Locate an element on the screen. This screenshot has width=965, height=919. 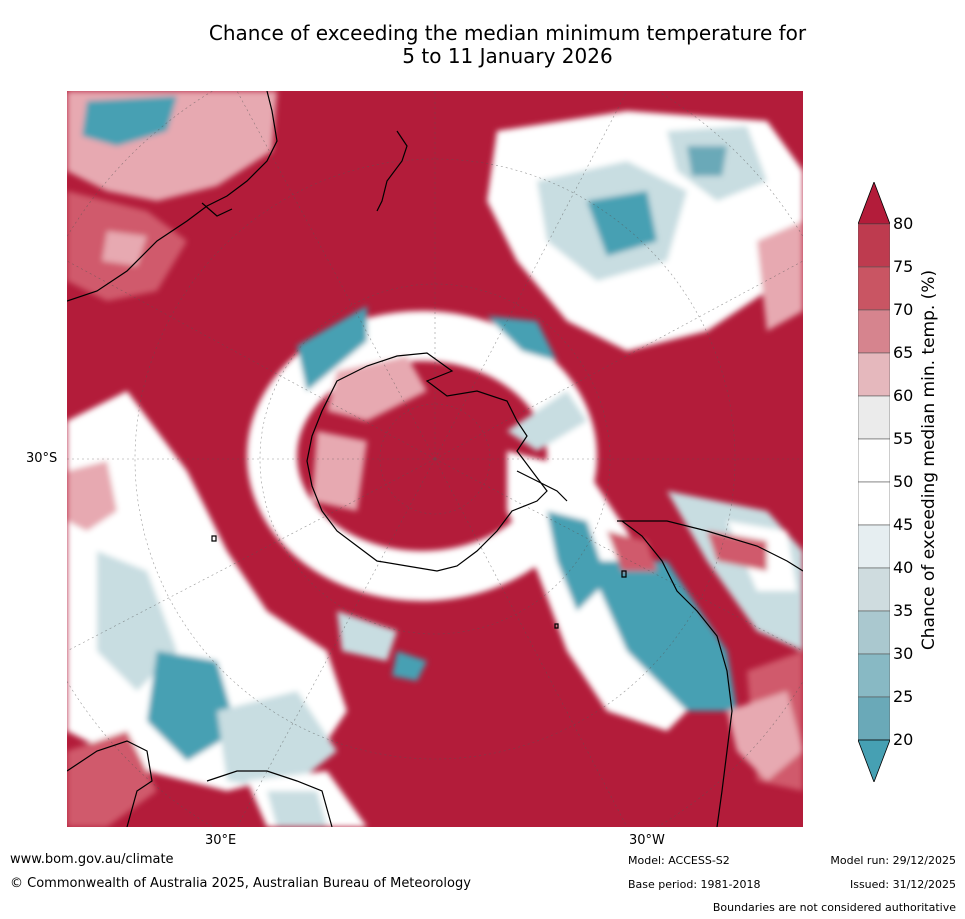
colorbar-tick-label: 50 is located at coordinates (903, 481).